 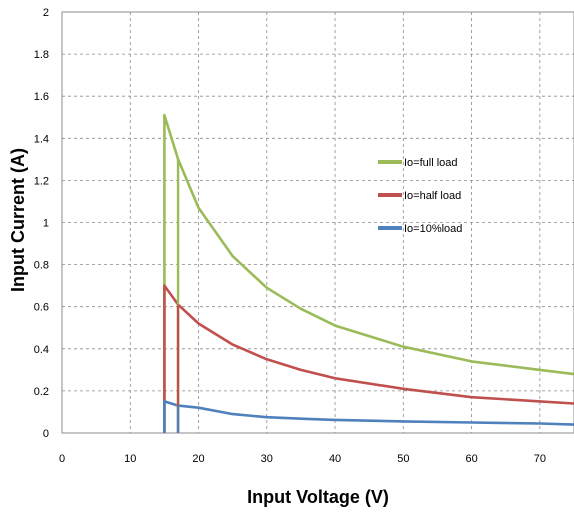 I want to click on legend-label-3: Io=10%load, so click(x=433, y=229).